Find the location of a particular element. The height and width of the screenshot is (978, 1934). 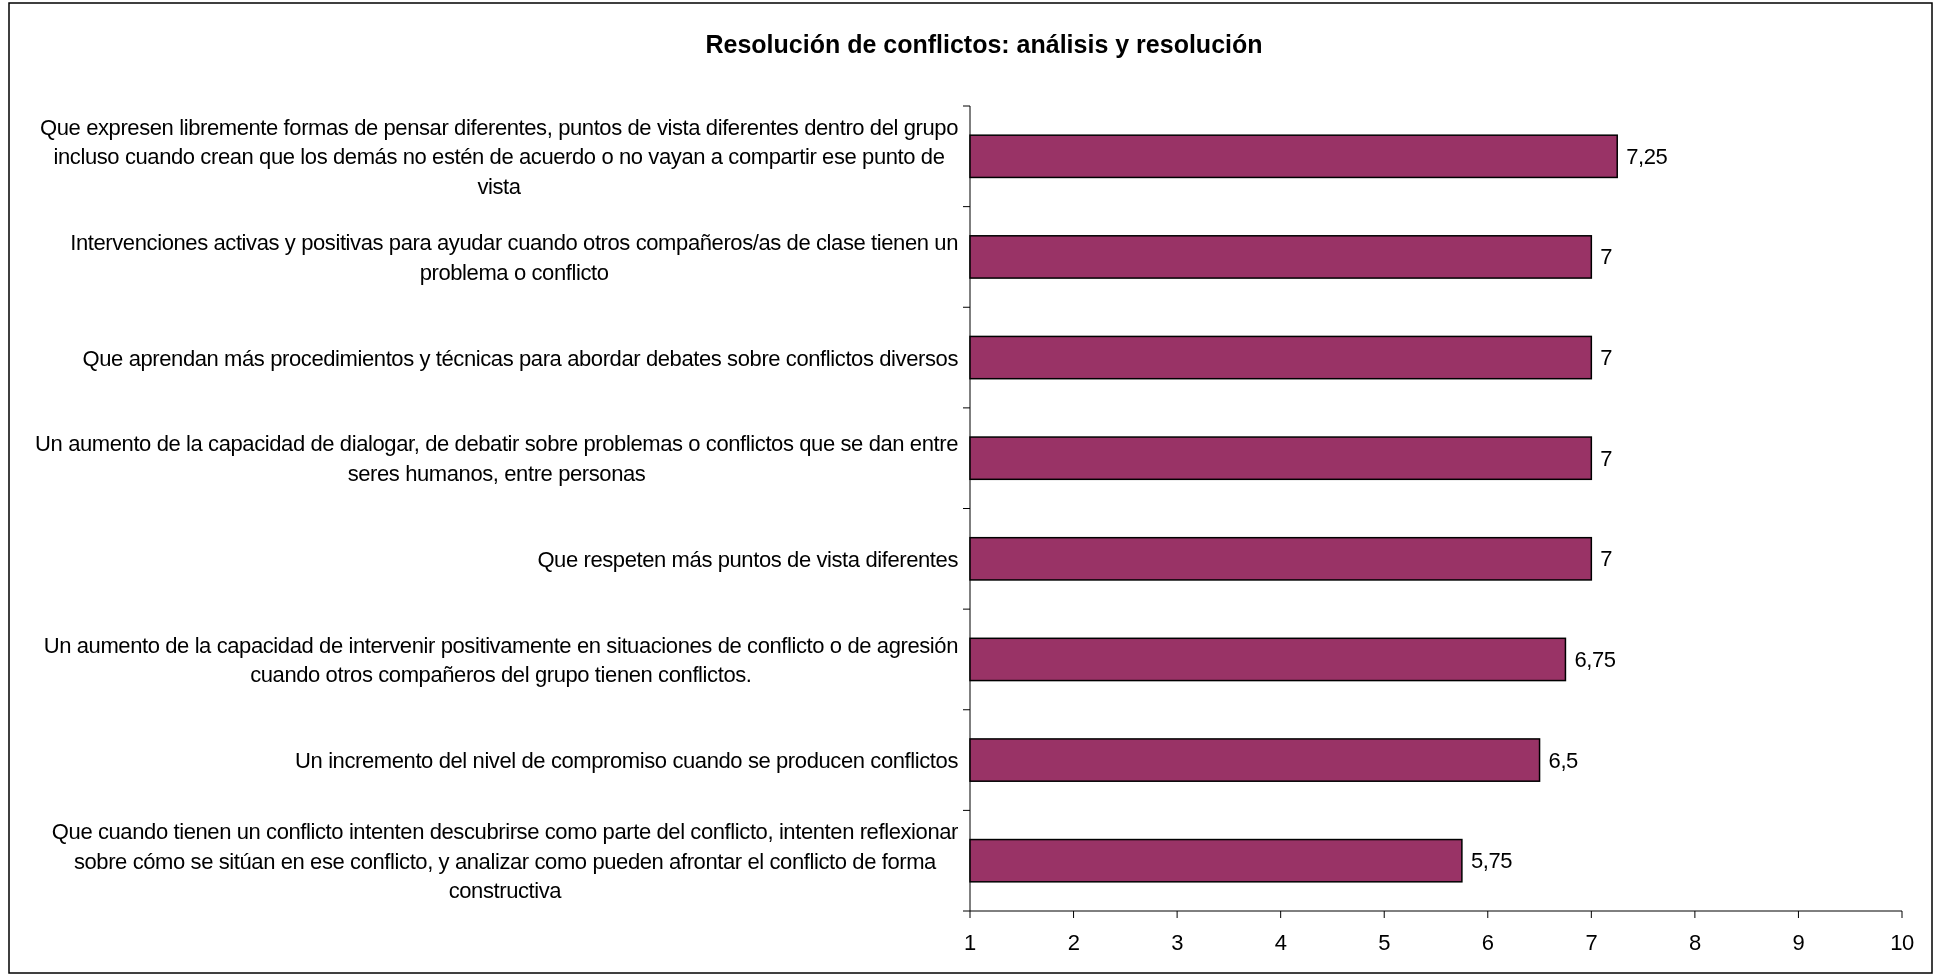

x-tick-label: 3 is located at coordinates (1177, 942).